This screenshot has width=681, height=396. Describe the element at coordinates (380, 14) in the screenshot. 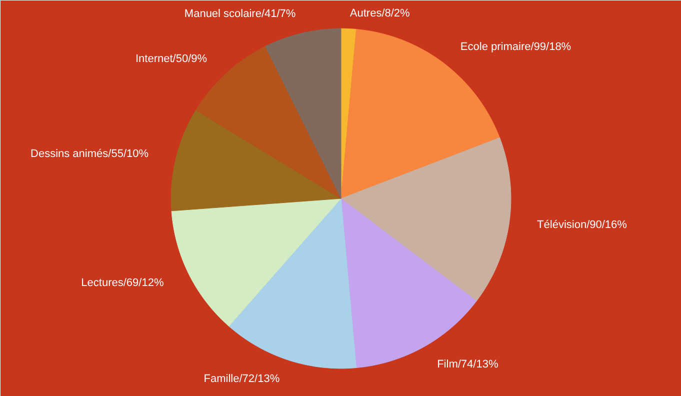

I see `slice-label: Autres/8/2%` at that location.